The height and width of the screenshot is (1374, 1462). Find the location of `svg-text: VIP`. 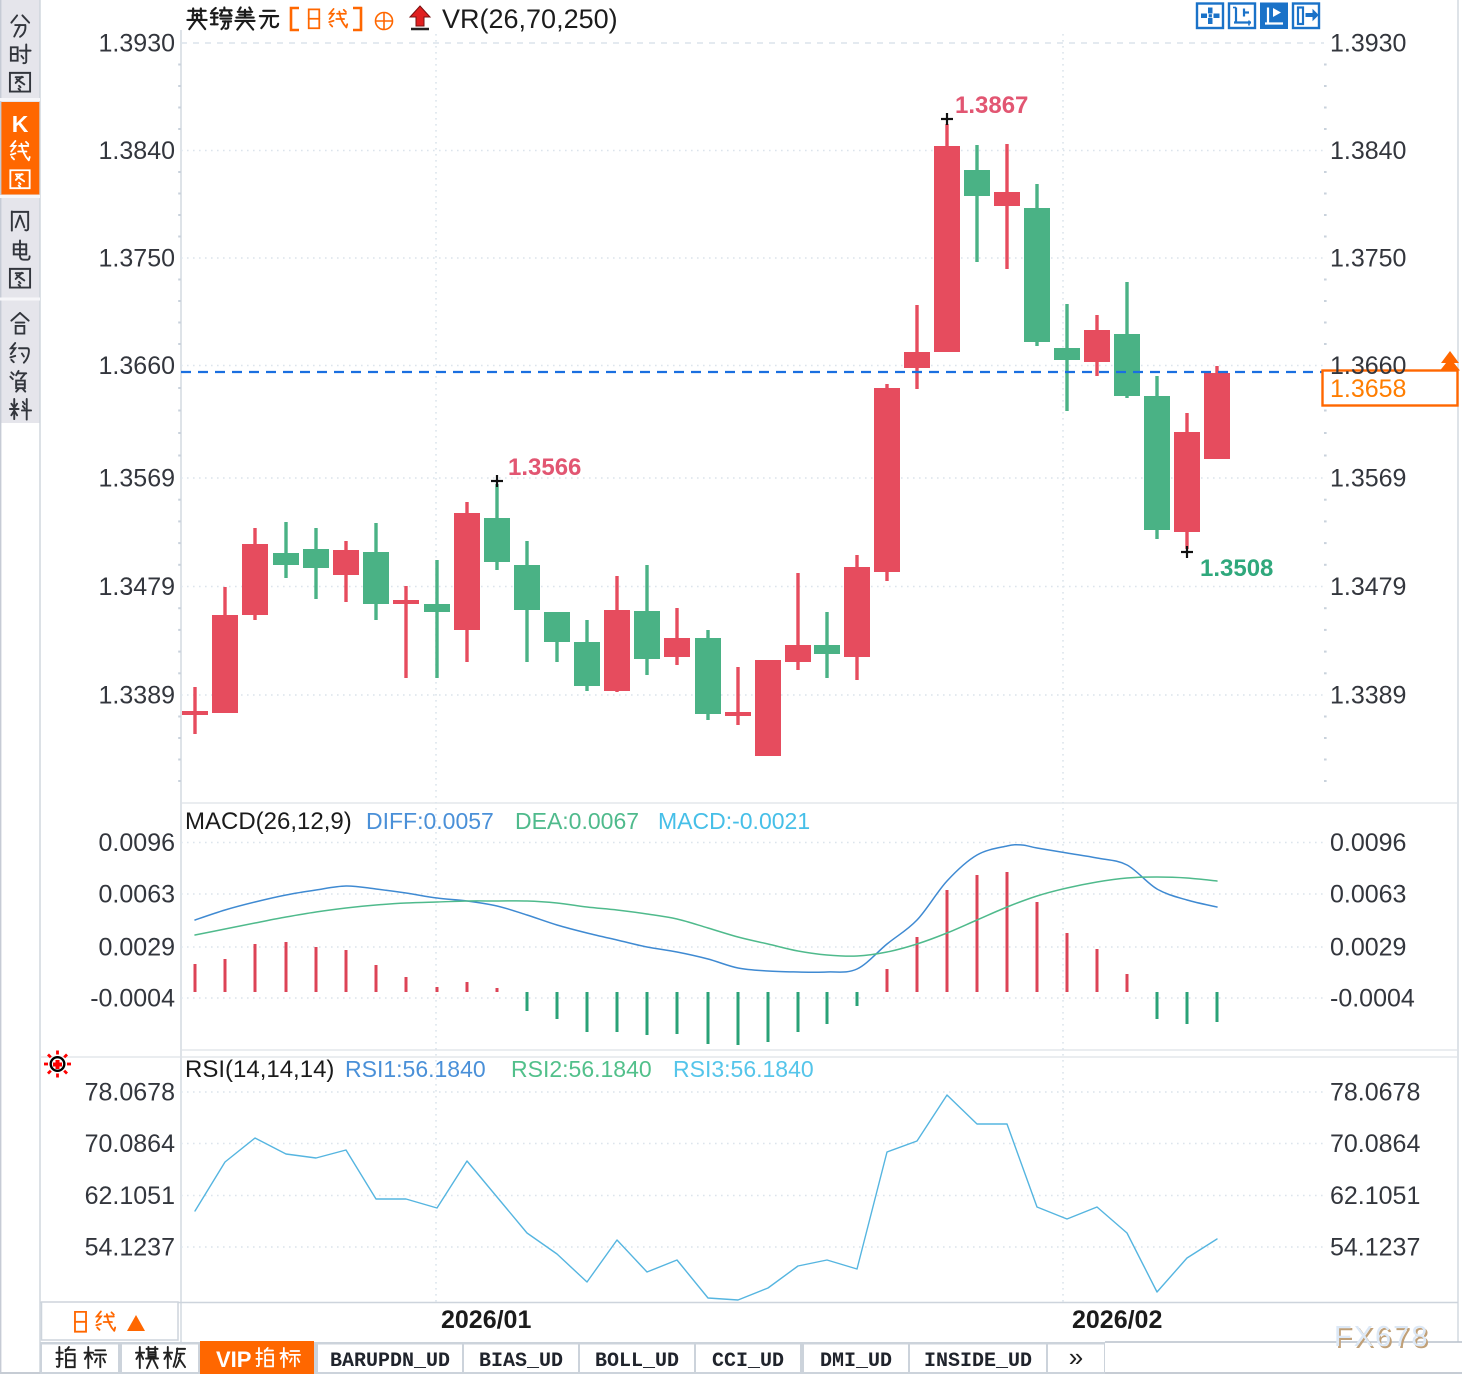

svg-text: VIP is located at coordinates (233, 1359).